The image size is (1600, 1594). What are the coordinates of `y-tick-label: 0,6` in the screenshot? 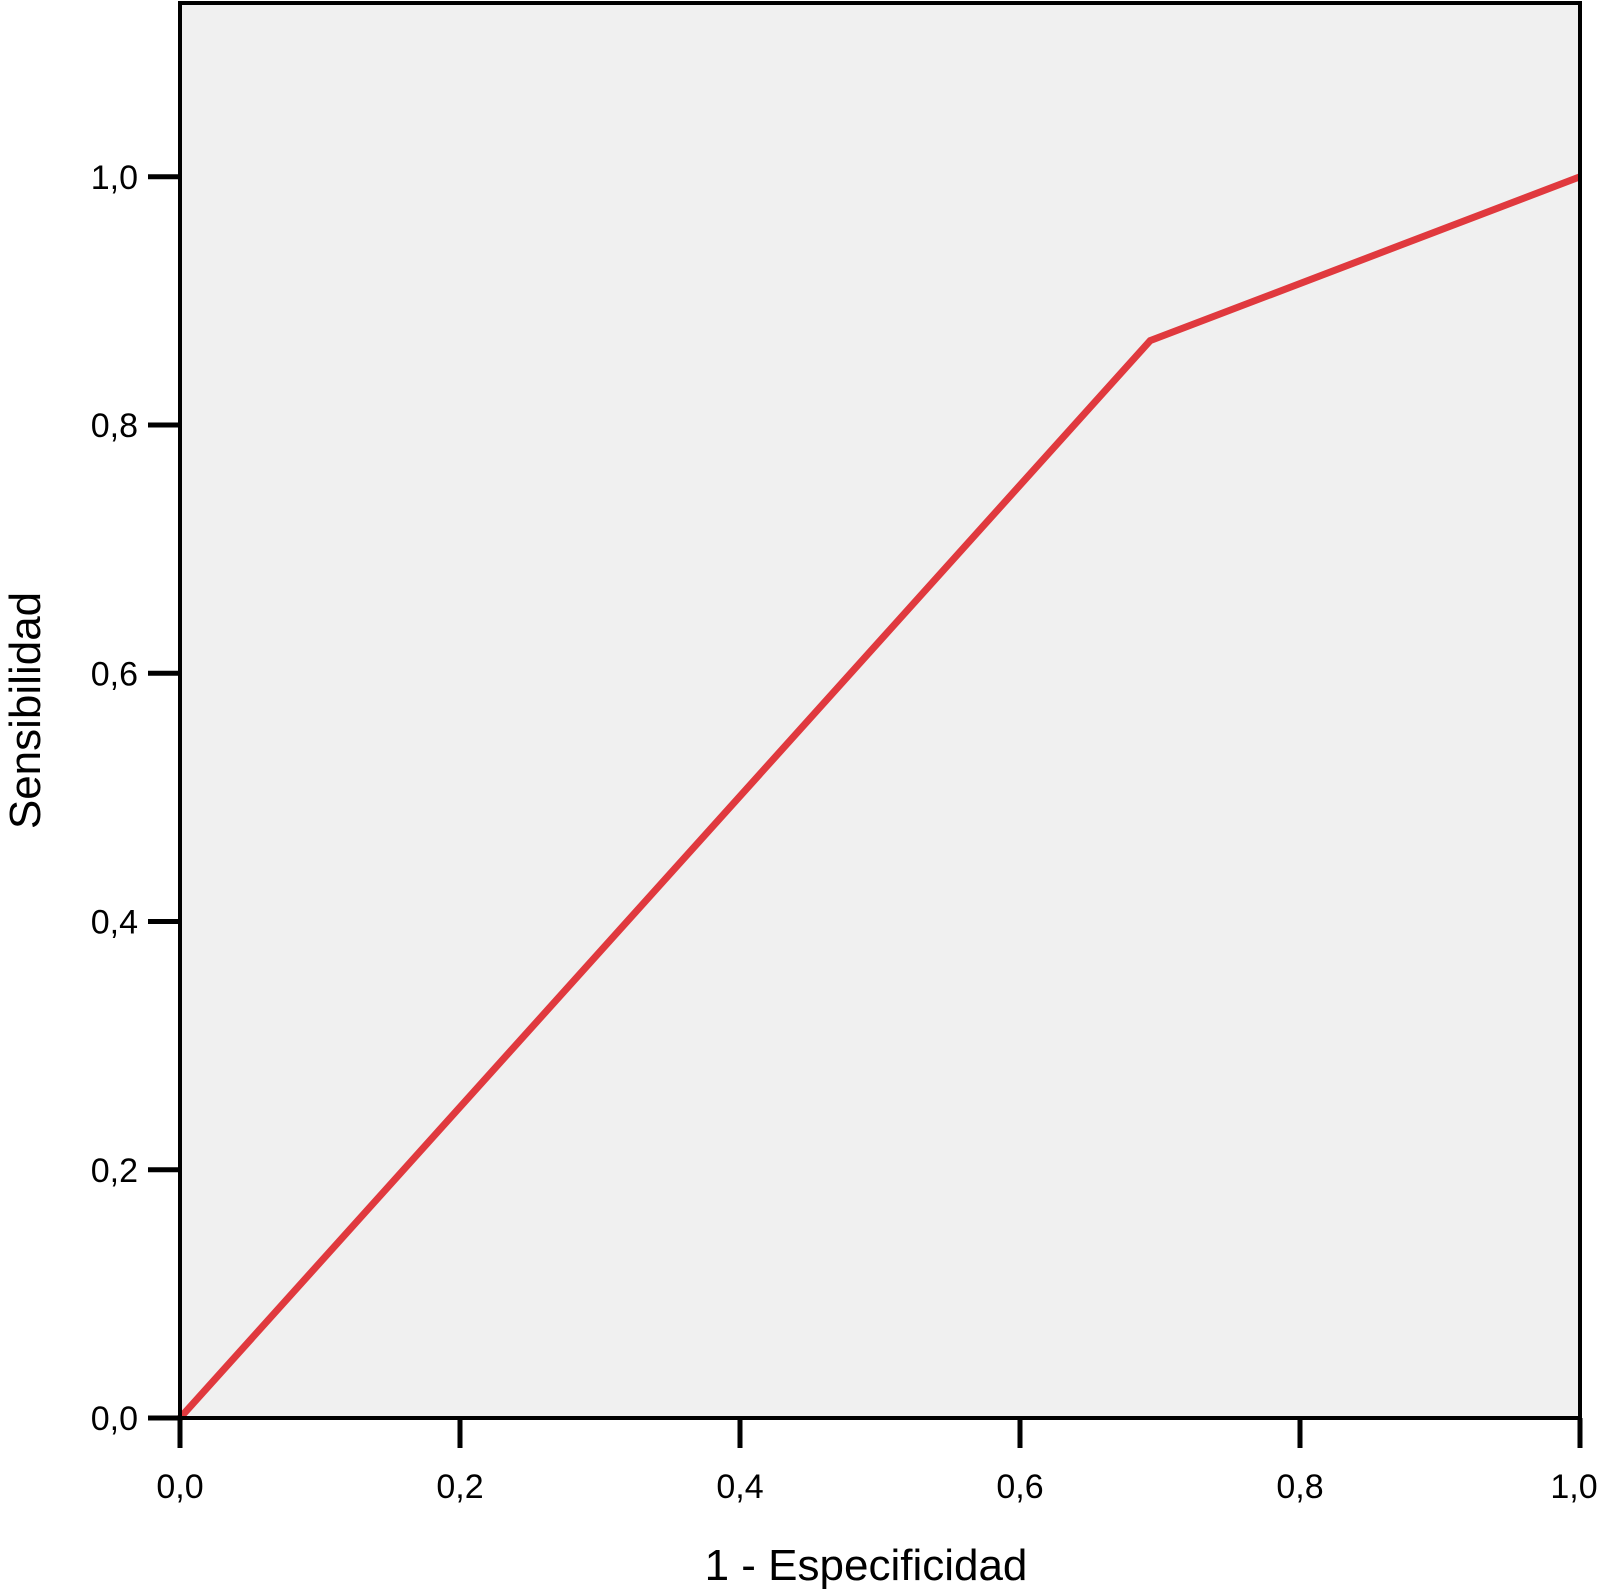 It's located at (114, 674).